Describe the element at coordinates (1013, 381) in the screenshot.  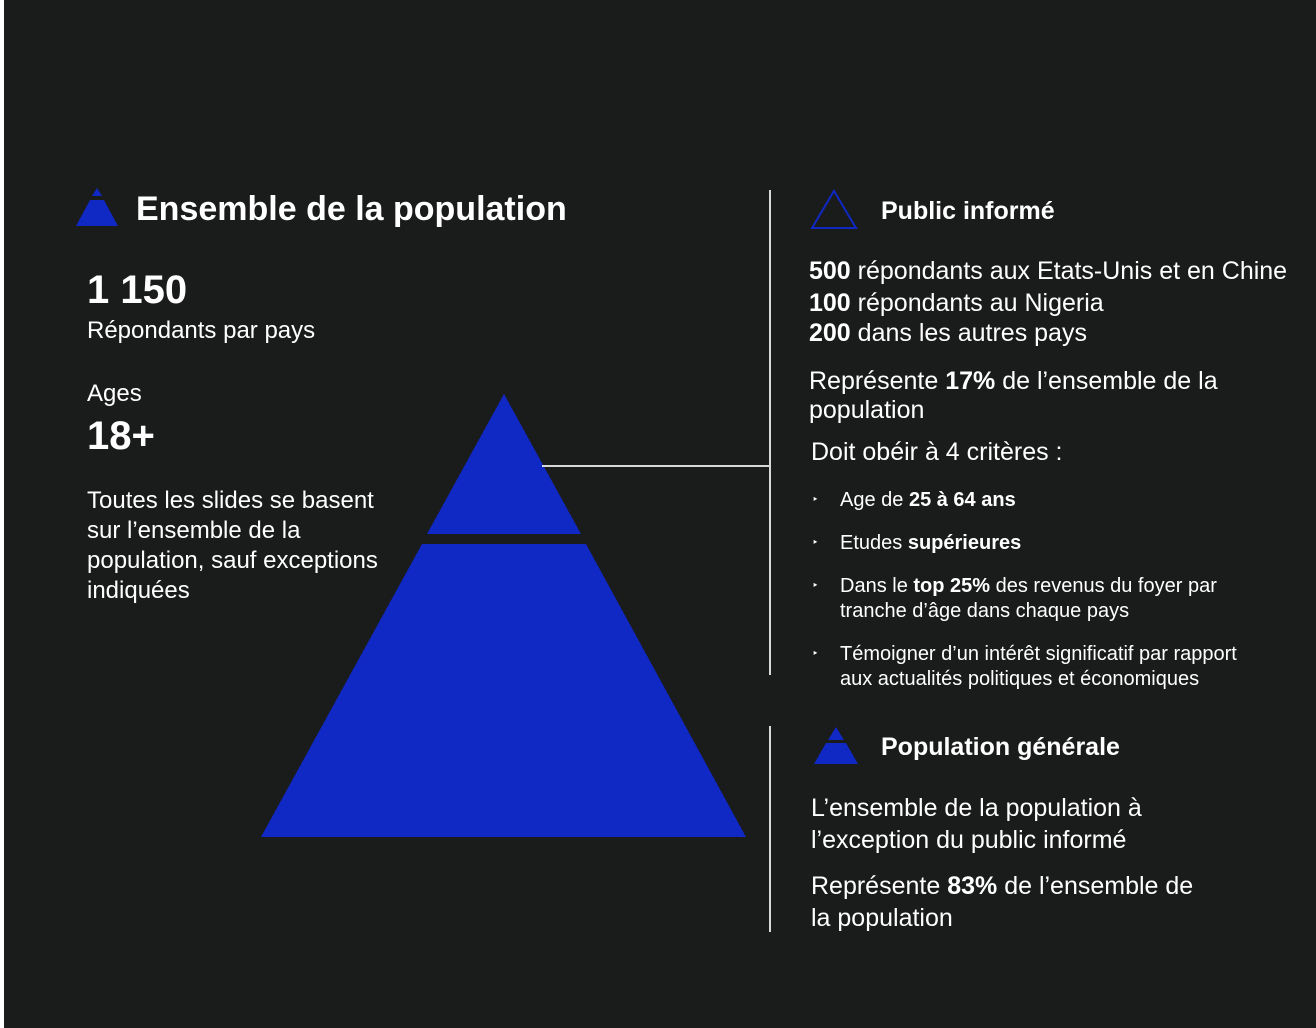
I see `informed-share: Représente 17% de l’ensemble de la` at that location.